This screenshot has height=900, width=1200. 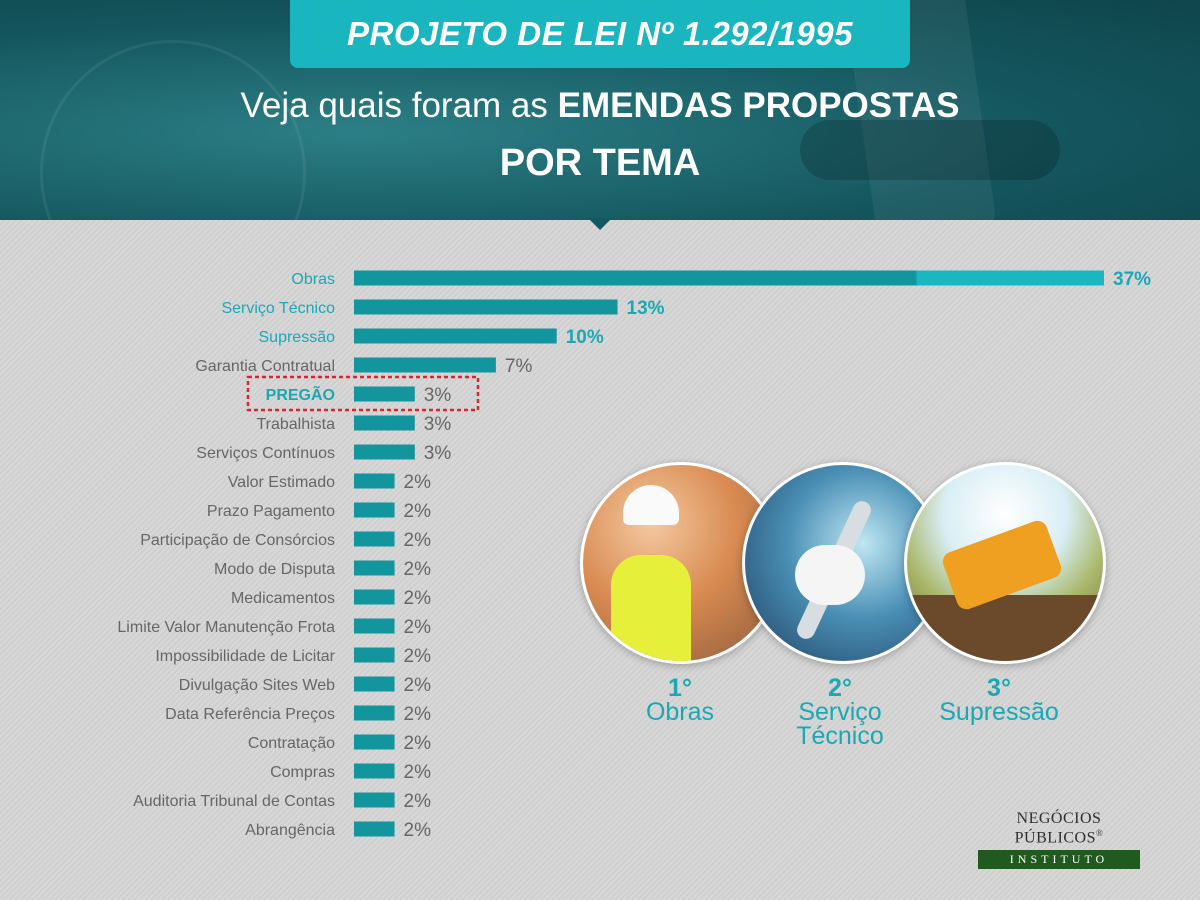 I want to click on podium-third: 3° Supressão, so click(x=999, y=700).